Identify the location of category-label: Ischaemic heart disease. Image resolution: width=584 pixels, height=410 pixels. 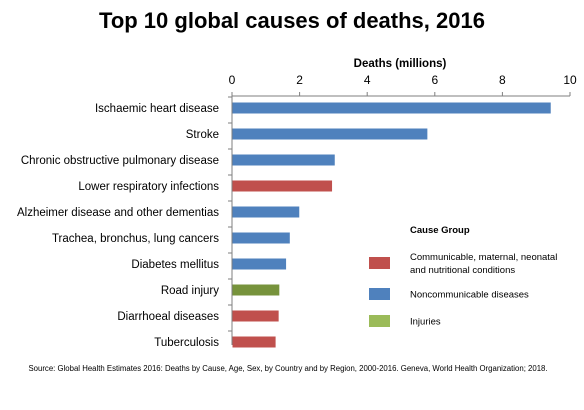
(157, 109).